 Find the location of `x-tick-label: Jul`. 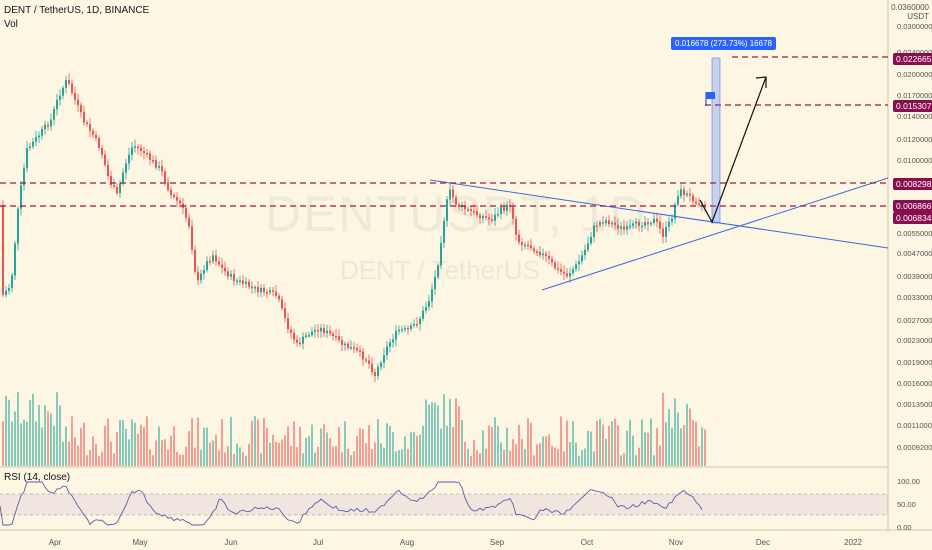

x-tick-label: Jul is located at coordinates (318, 542).